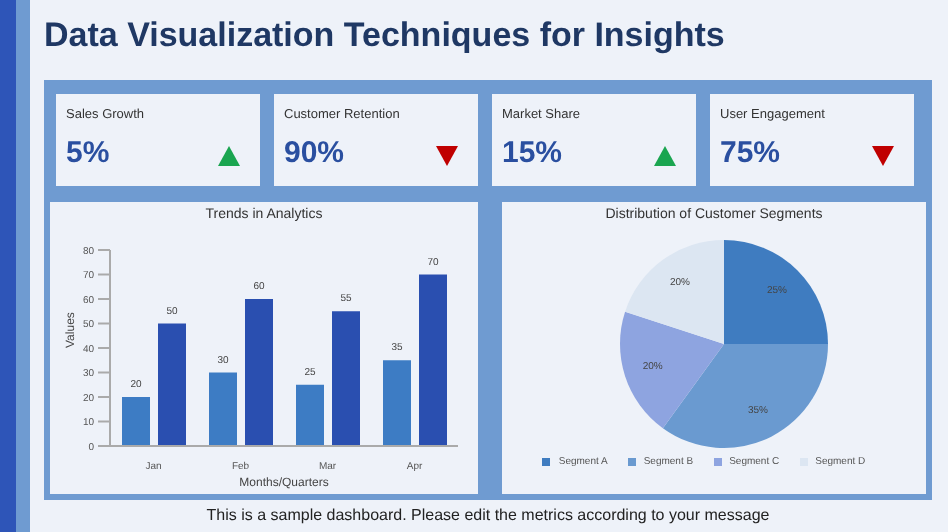  What do you see at coordinates (750, 153) in the screenshot?
I see `text: 75%` at bounding box center [750, 153].